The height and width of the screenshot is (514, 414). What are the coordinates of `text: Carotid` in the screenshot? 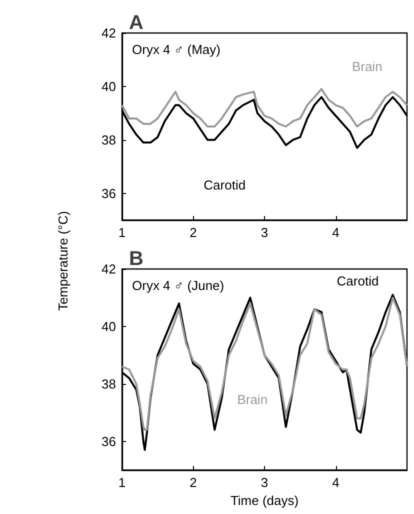 It's located at (225, 184).